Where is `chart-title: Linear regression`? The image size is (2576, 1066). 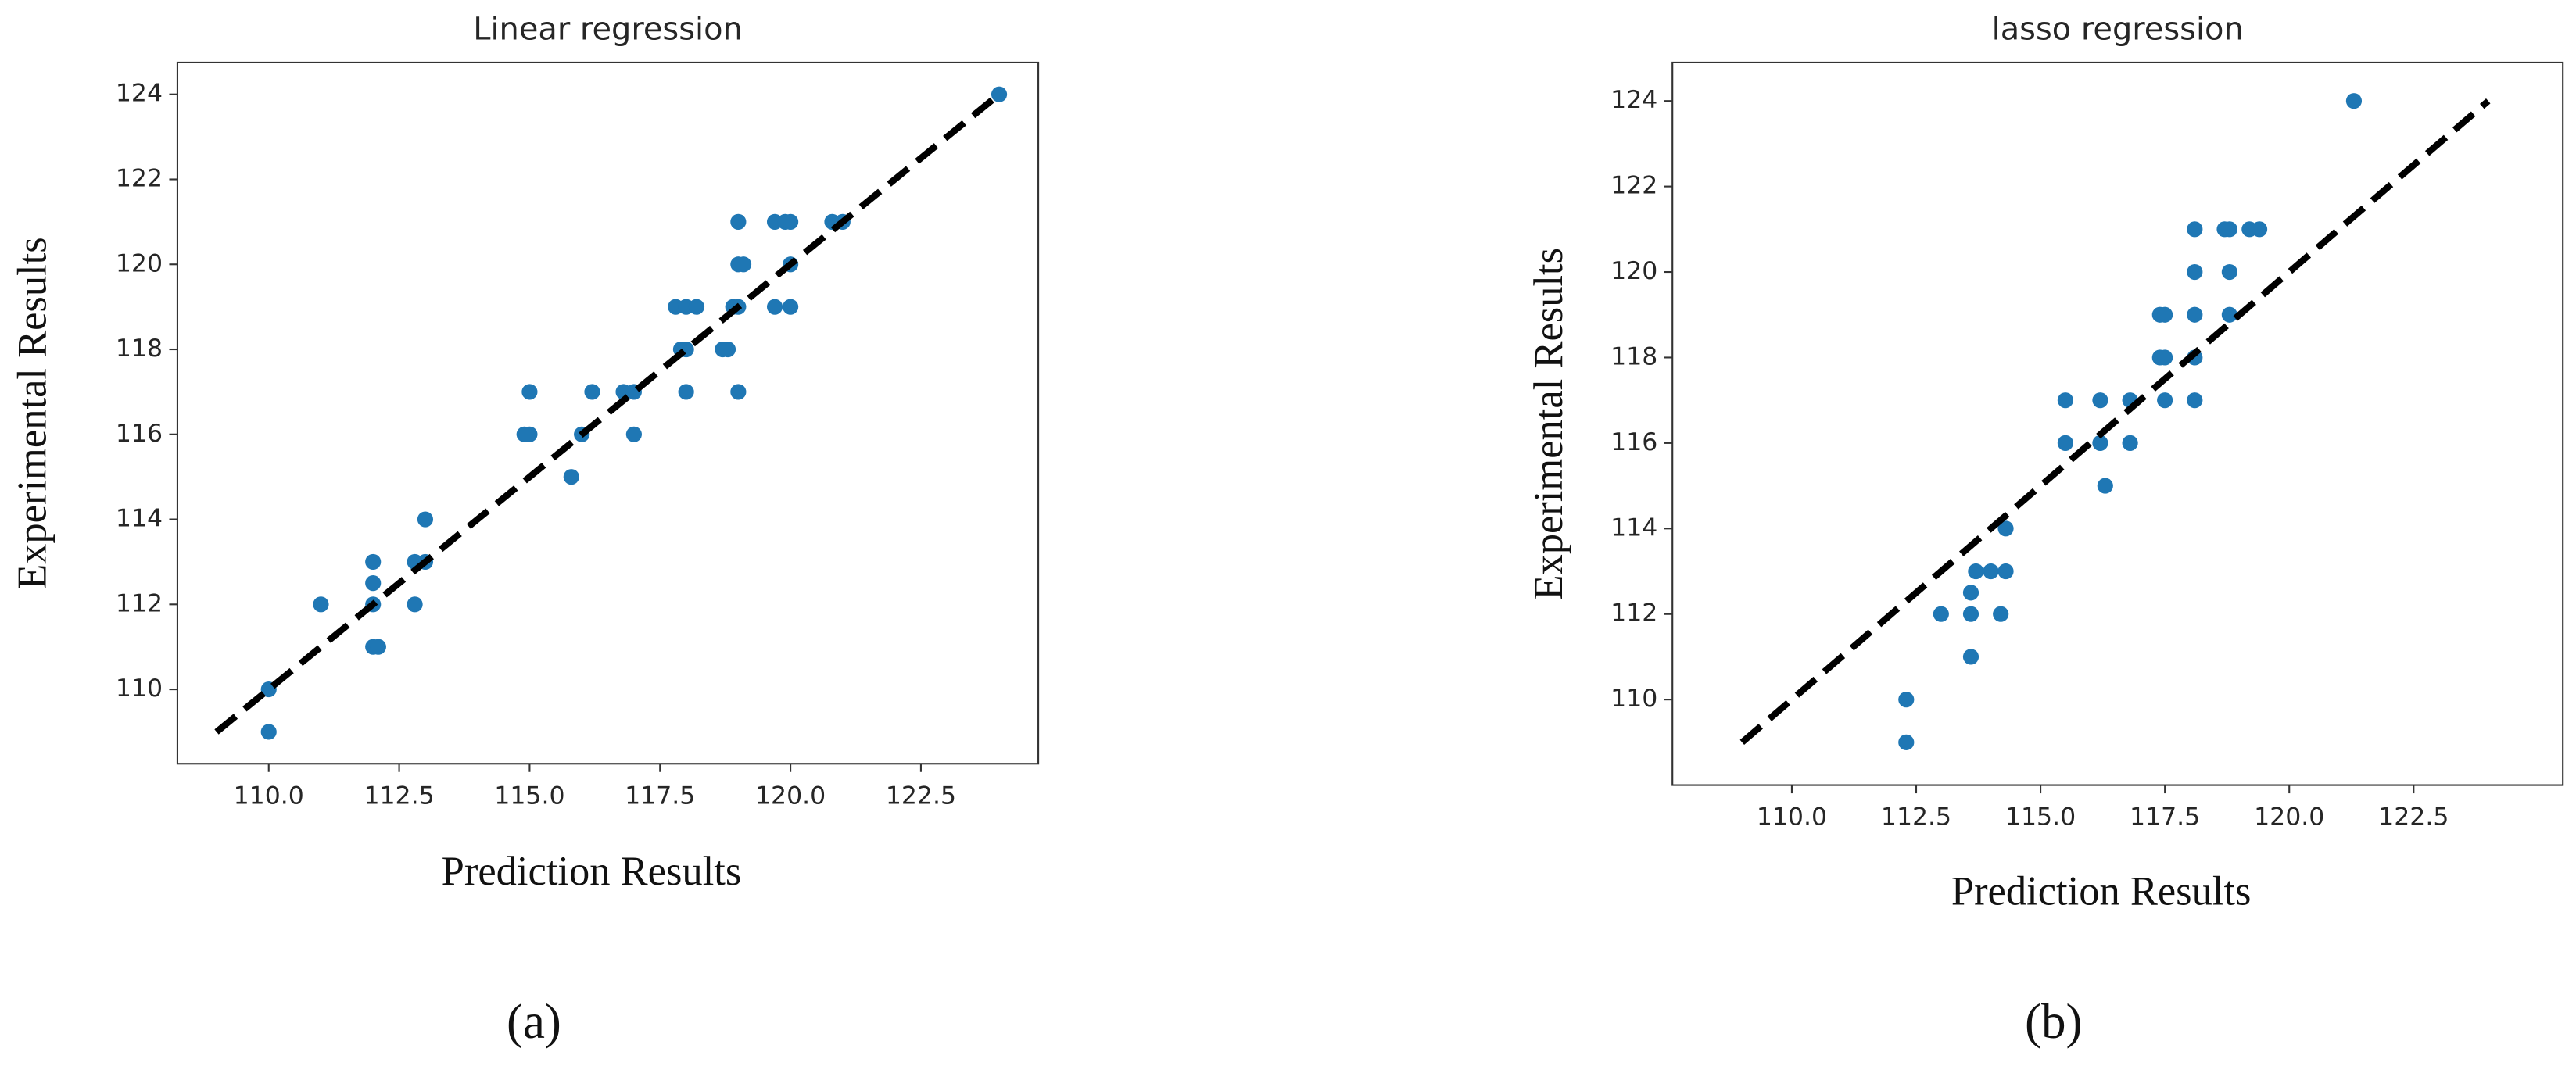
chart-title: Linear regression is located at coordinates (608, 30).